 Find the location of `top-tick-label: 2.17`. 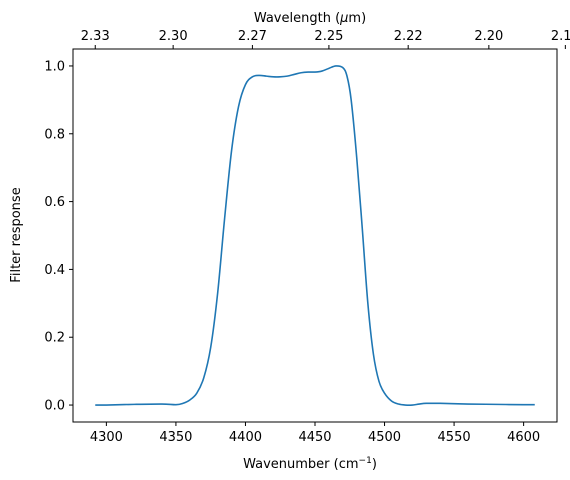

top-tick-label: 2.17 is located at coordinates (560, 36).